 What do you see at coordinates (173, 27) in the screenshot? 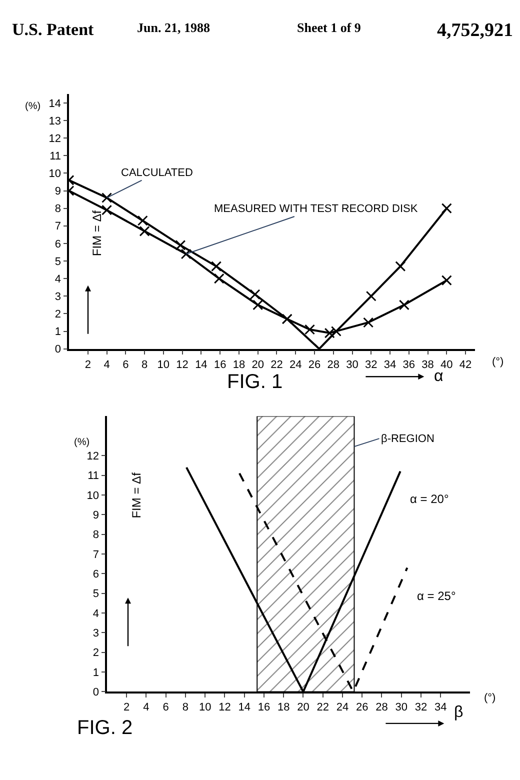
I see `text: Jun. 21, 1988` at bounding box center [173, 27].